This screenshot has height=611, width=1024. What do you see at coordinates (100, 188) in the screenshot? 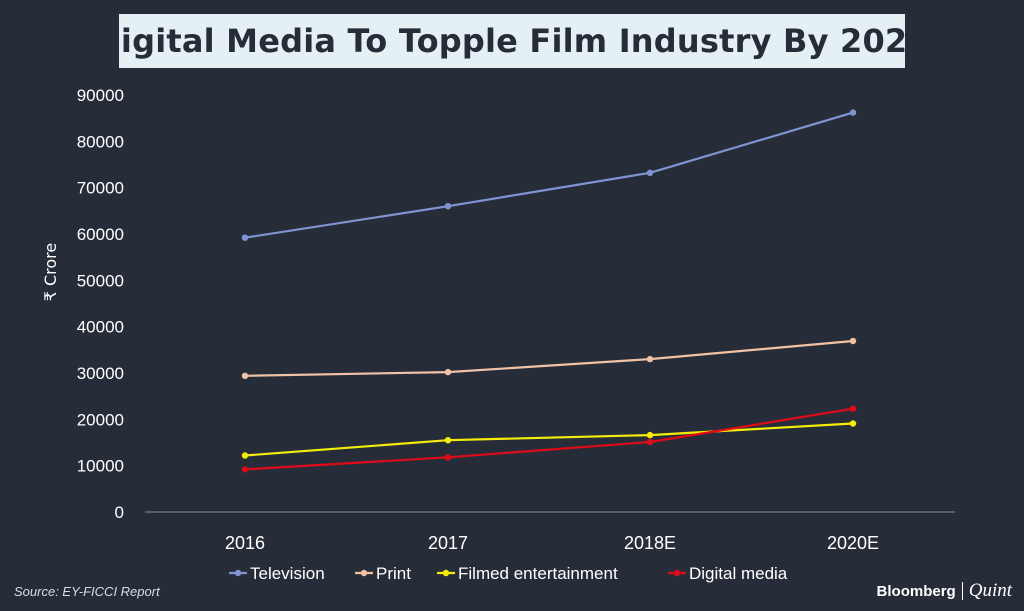
I see `y-tick-label: 70000` at bounding box center [100, 188].